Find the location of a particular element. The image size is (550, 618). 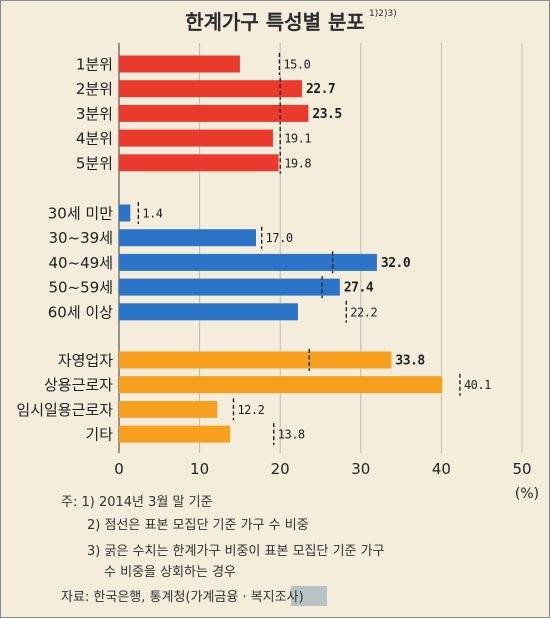

value-label: 12.2 is located at coordinates (250, 410).